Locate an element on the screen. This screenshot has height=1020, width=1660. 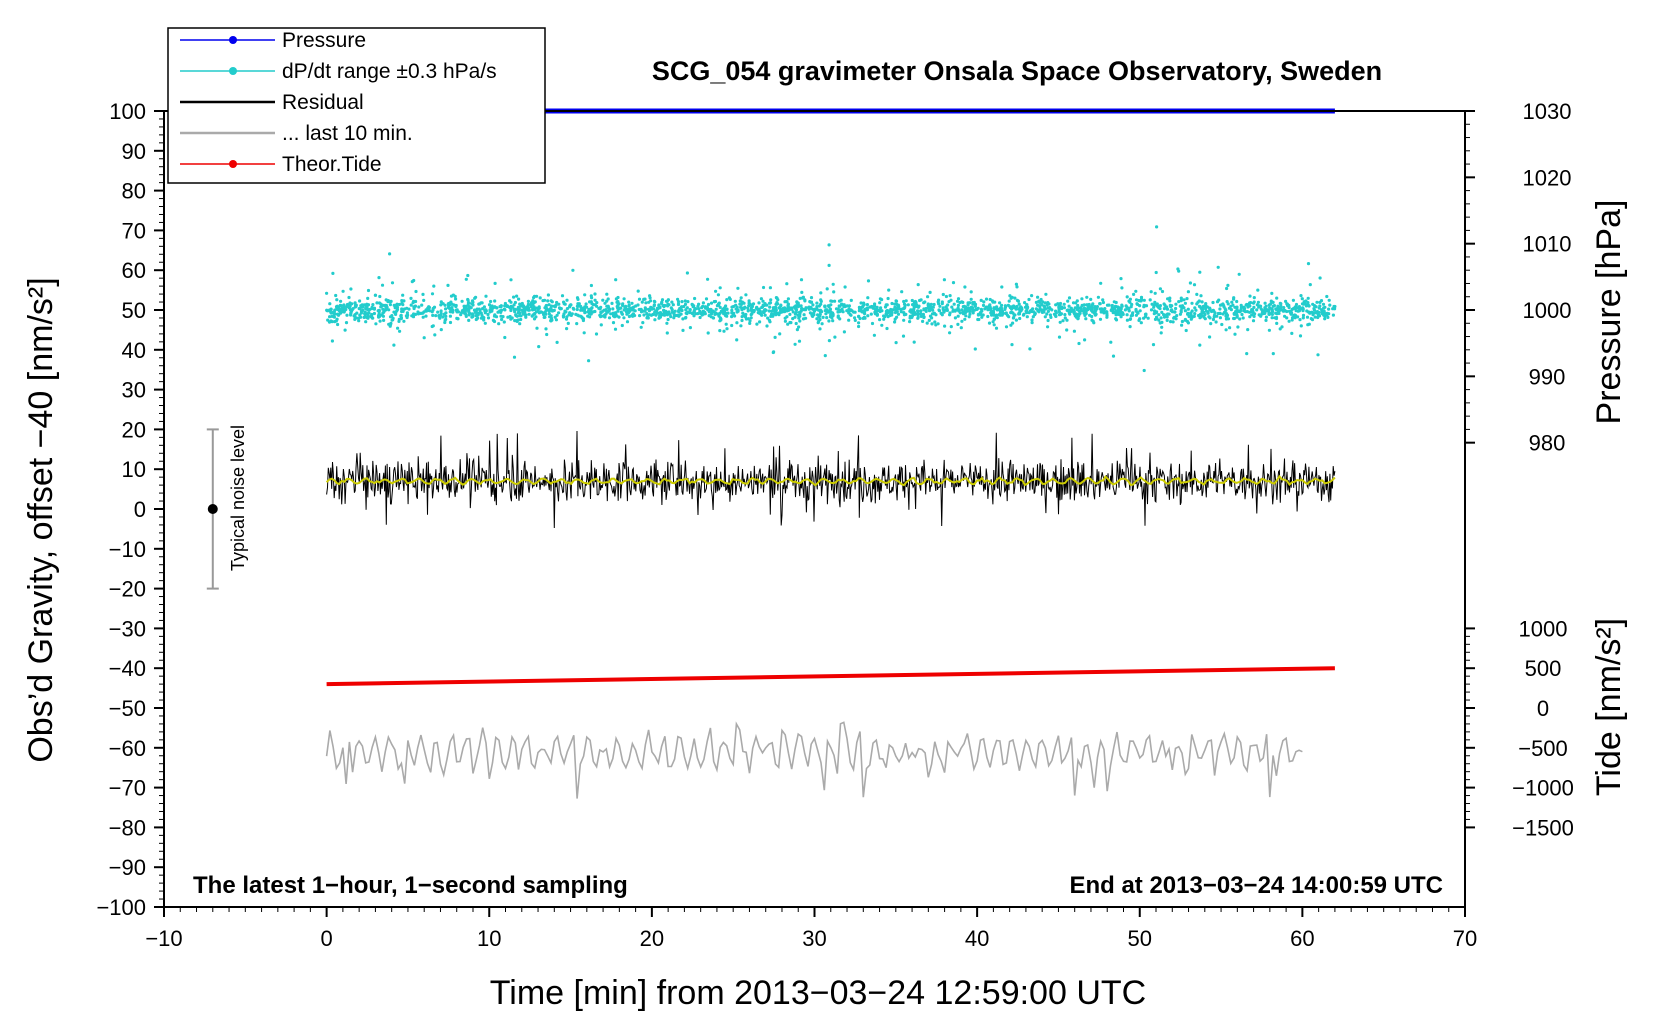
legend-box is located at coordinates (356, 105).